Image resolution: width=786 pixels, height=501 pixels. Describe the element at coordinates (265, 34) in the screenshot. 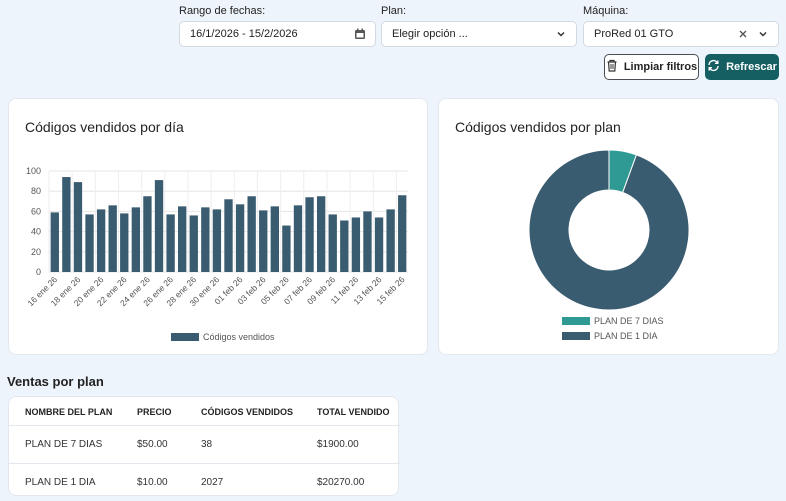

I see `date-range-value: 16/1/2026 - 15/2/2026` at that location.